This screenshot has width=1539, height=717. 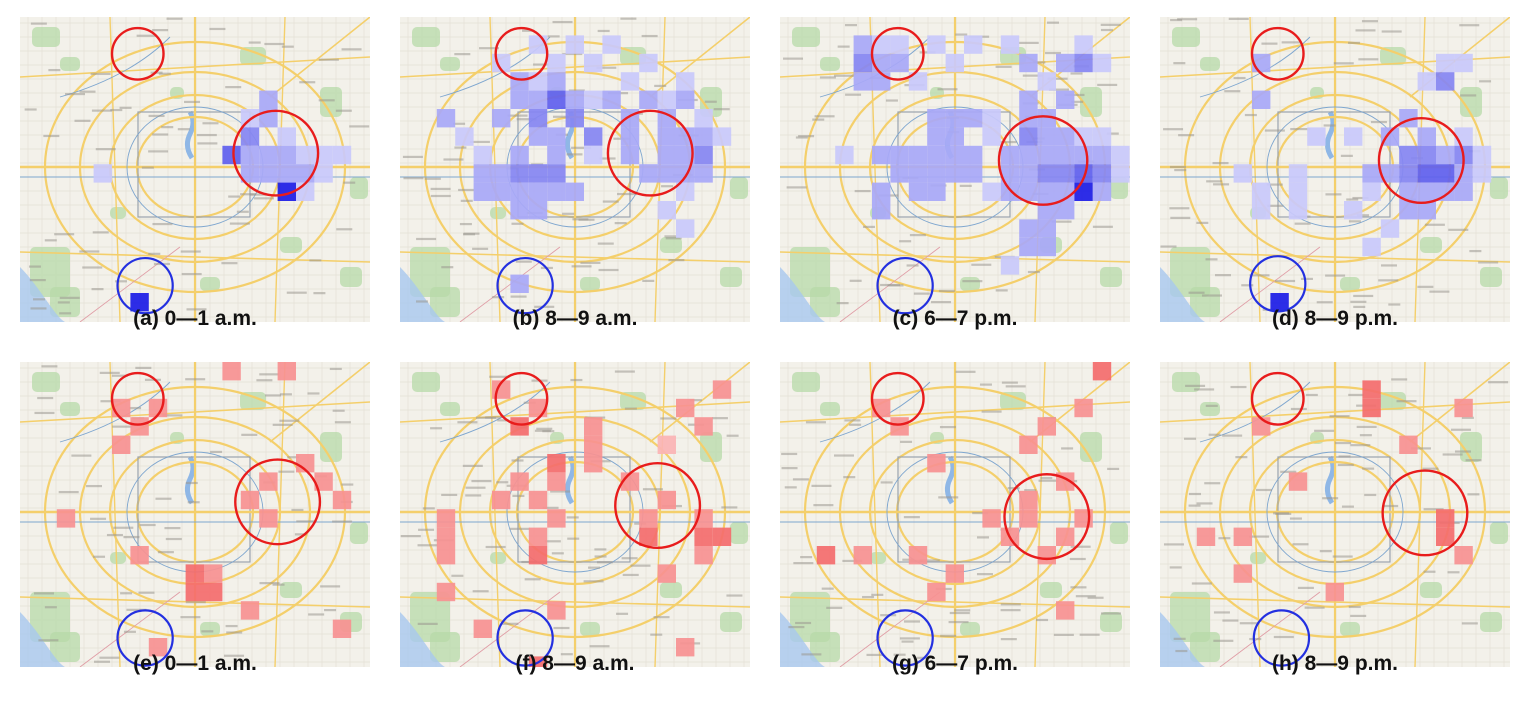 I want to click on heatmap-b, so click(x=575, y=169).